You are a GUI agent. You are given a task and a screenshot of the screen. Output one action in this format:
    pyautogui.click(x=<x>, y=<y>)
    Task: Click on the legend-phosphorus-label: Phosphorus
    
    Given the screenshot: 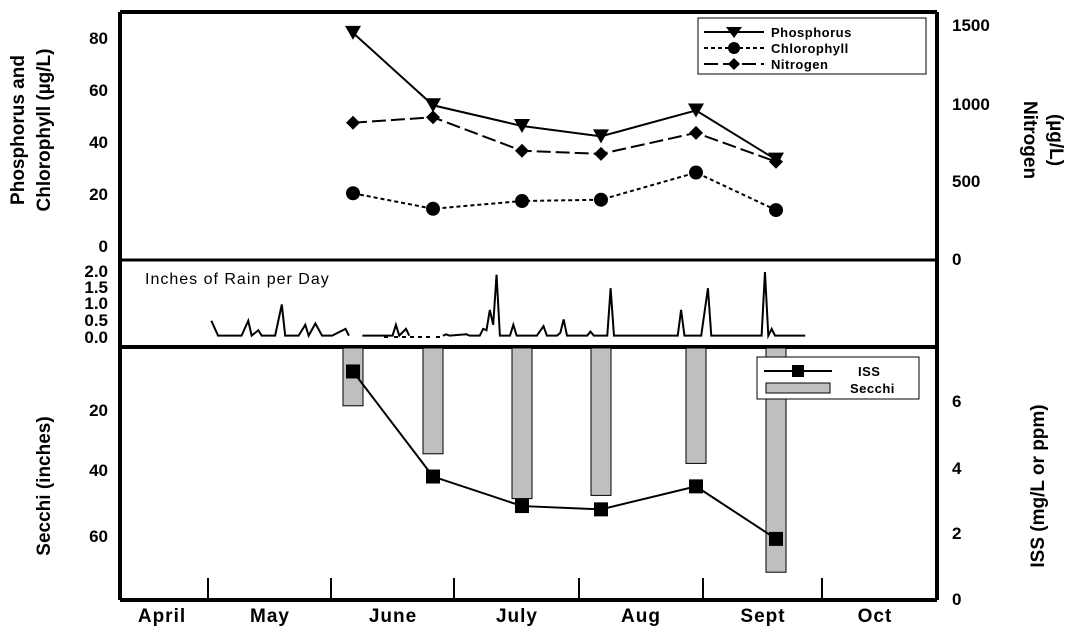 What is the action you would take?
    pyautogui.click(x=811, y=32)
    